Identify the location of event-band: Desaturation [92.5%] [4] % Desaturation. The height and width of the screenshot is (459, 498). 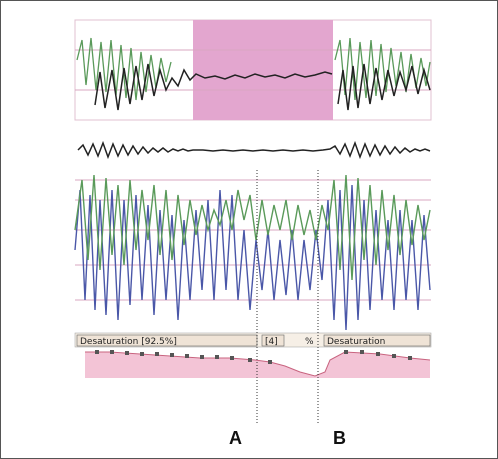
(253, 355).